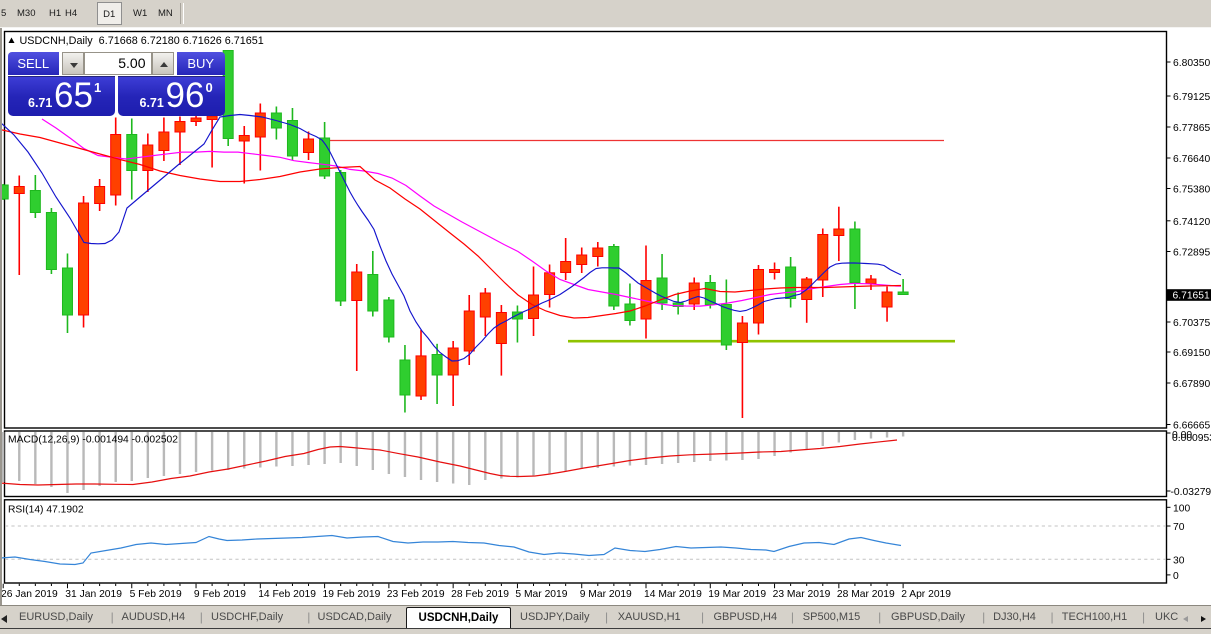 This screenshot has height=634, width=1211. Describe the element at coordinates (156, 594) in the screenshot. I see `svg-text: 5 Feb 2019` at that location.